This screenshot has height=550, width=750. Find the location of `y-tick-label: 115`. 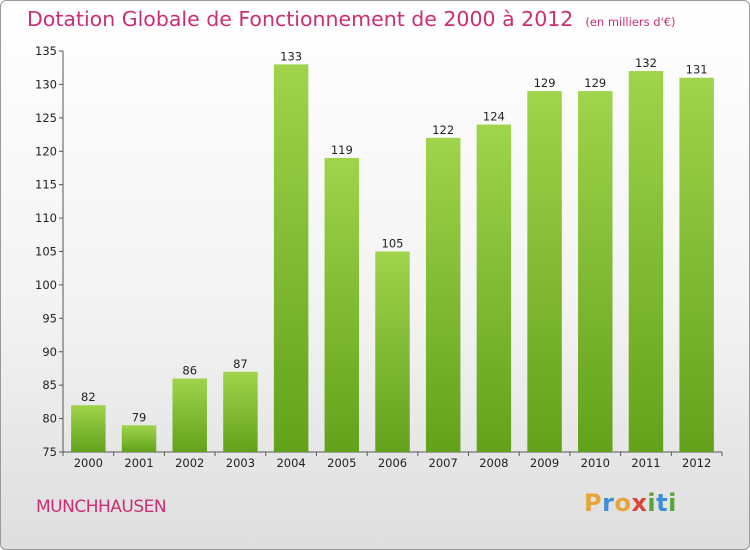

y-tick-label: 115 is located at coordinates (46, 185).